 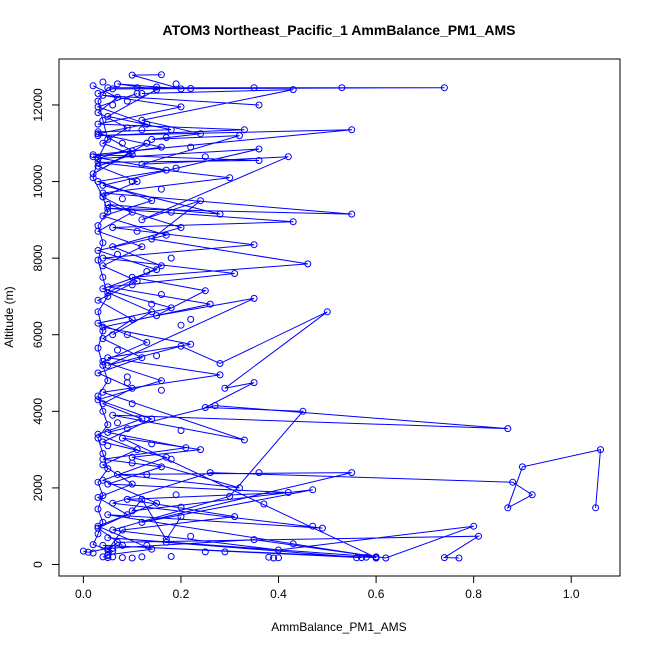 What do you see at coordinates (38, 182) in the screenshot?
I see `y-tick-label: 10000` at bounding box center [38, 182].